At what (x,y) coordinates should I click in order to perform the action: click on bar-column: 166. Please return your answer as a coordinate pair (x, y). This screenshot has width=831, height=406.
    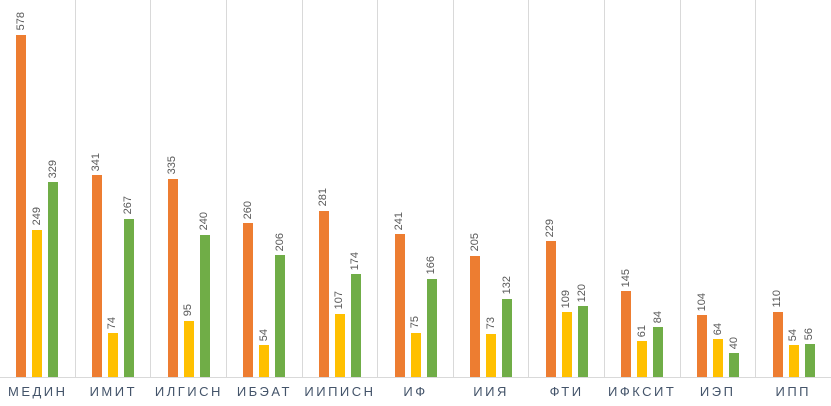
    Looking at the image, I should click on (431, 316).